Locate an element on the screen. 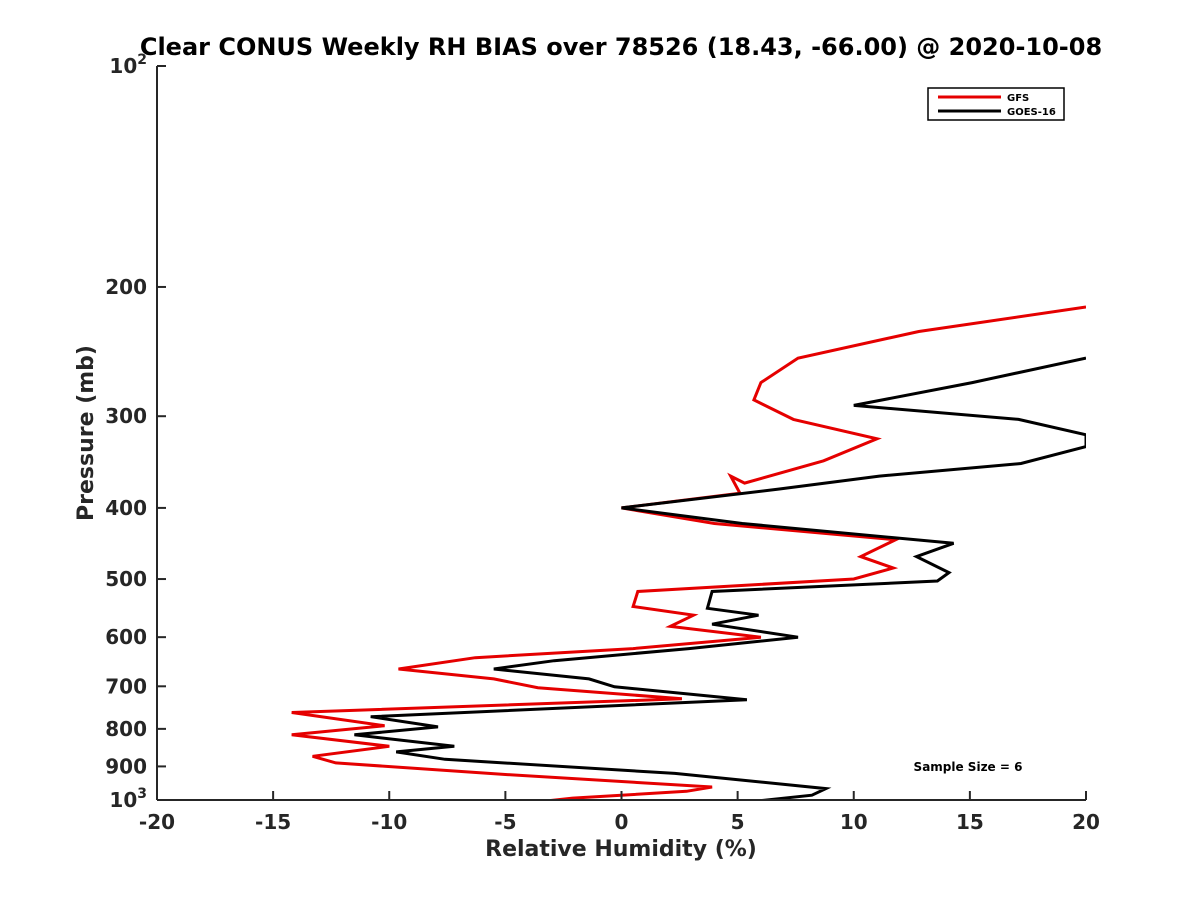 Image resolution: width=1200 pixels, height=900 pixels. x-tick-label: 0 is located at coordinates (622, 822).